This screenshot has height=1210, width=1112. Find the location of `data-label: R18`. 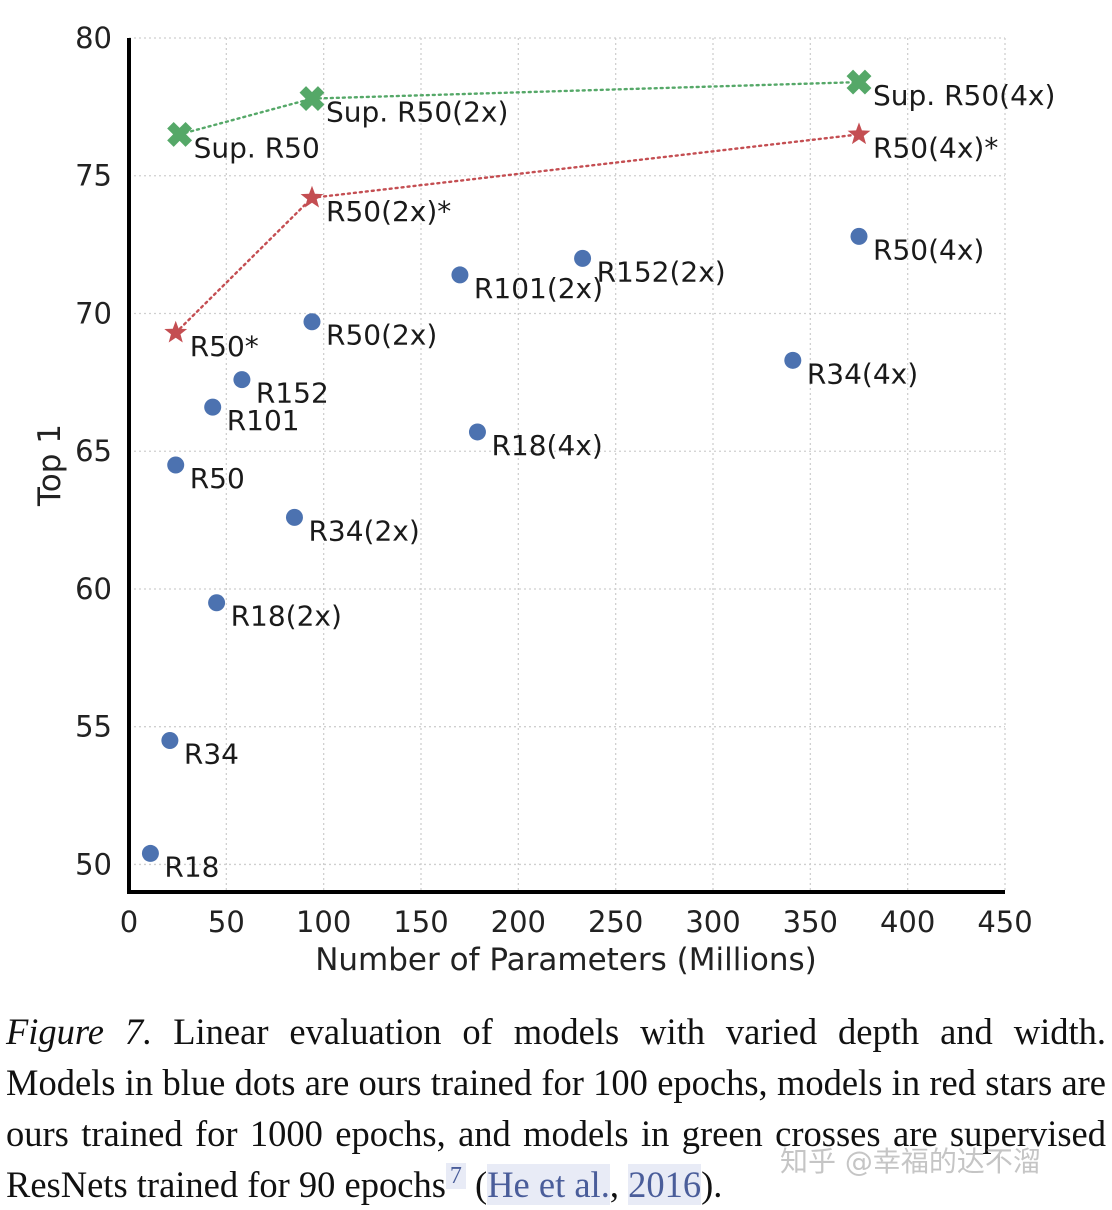

data-label: R18 is located at coordinates (191, 866).